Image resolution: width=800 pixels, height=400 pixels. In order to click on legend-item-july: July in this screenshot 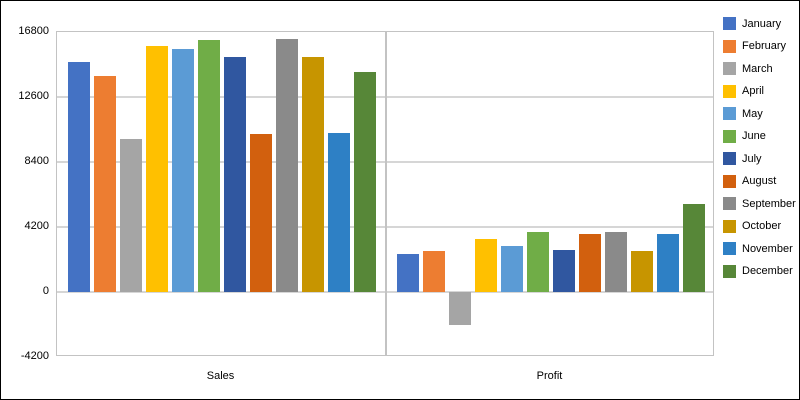, I will do `click(759, 158)`.